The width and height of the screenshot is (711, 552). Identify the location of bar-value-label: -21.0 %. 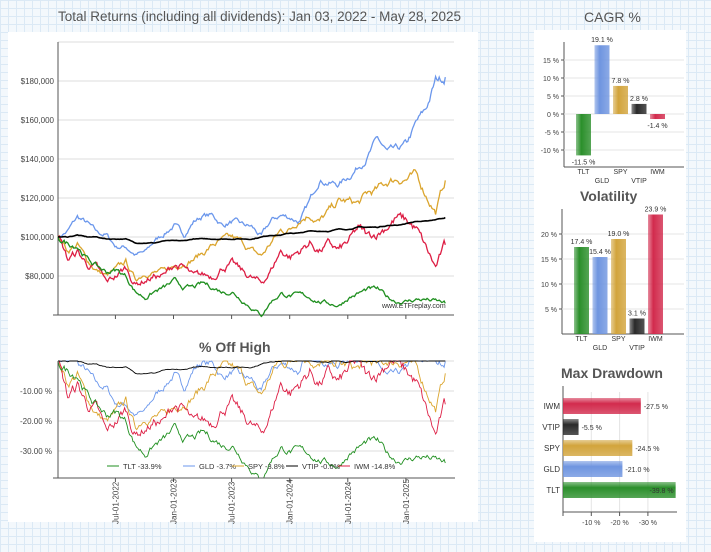
(637, 470).